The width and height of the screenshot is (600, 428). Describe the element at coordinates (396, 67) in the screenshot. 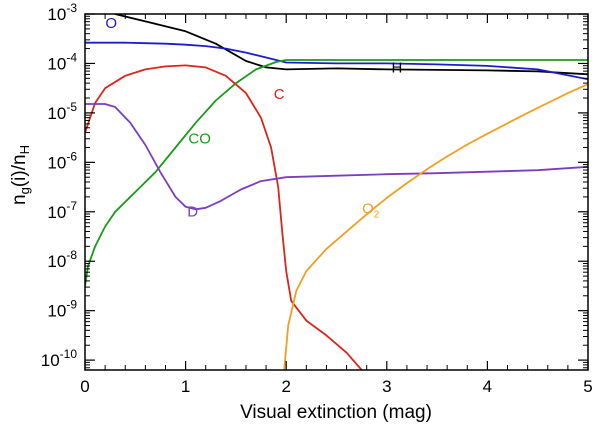

I see `series-label-h: H` at that location.